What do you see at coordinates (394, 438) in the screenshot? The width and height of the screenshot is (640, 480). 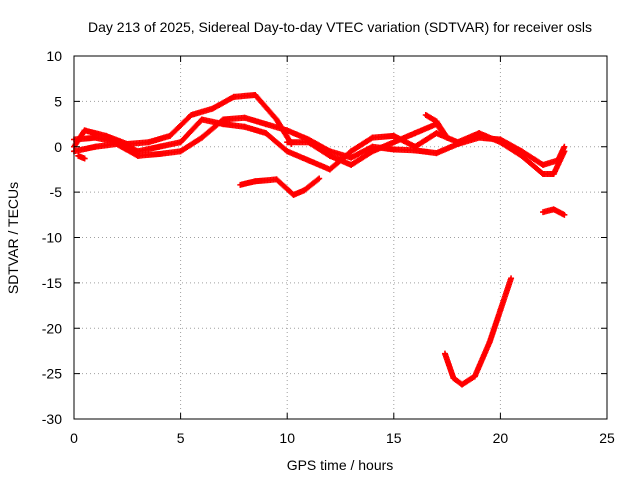 I see `x-tick-label: 15` at bounding box center [394, 438].